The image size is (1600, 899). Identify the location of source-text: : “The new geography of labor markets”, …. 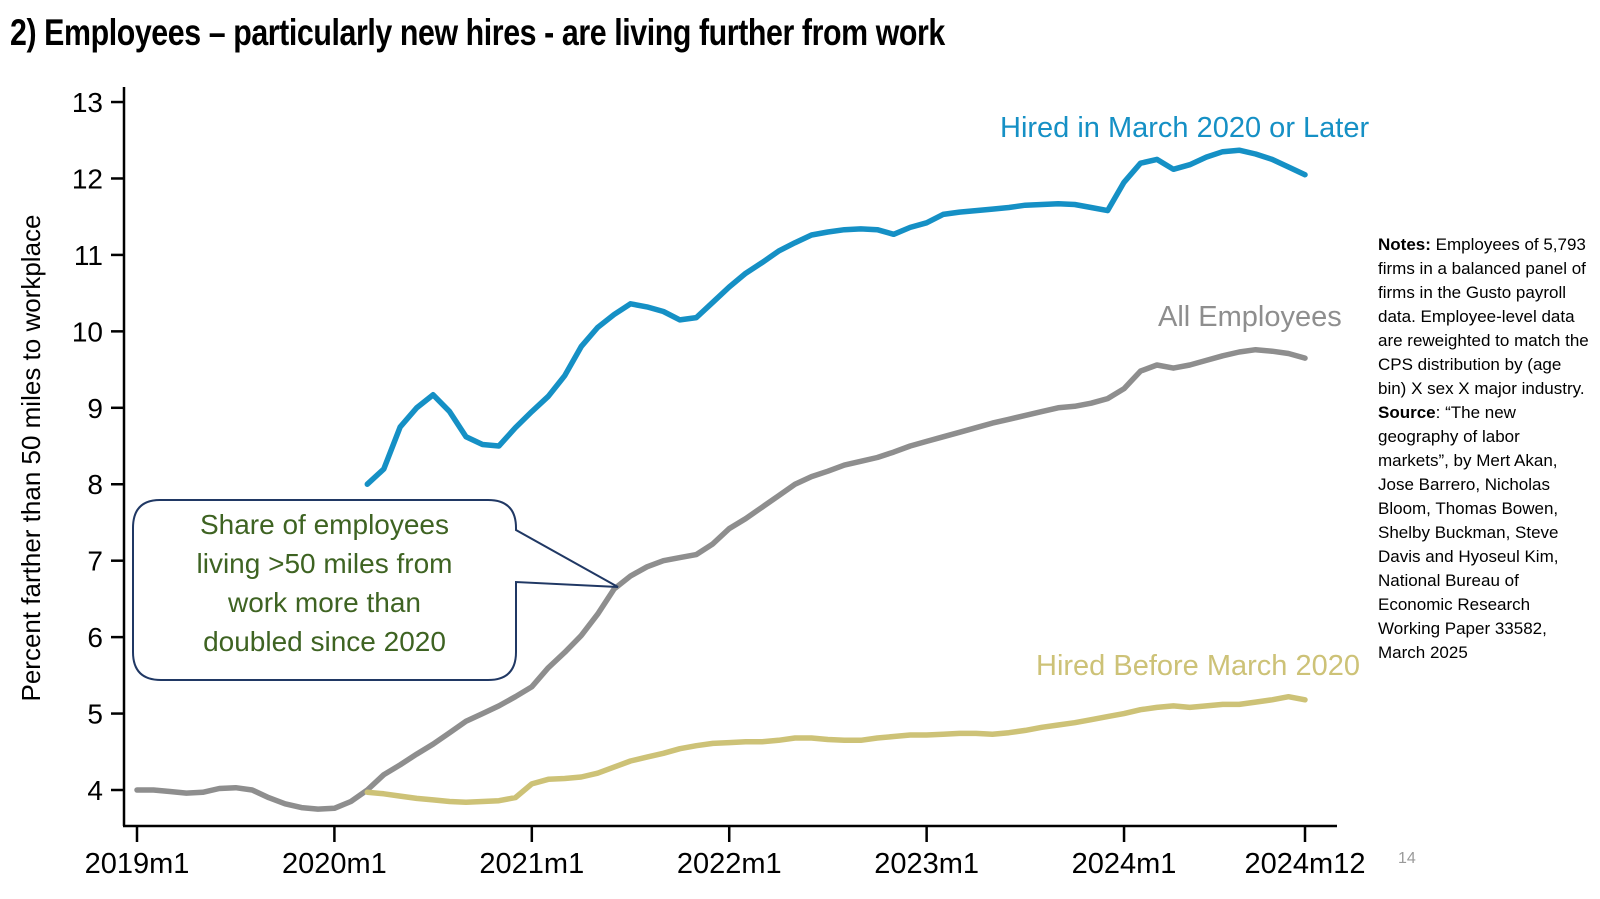
(1468, 532).